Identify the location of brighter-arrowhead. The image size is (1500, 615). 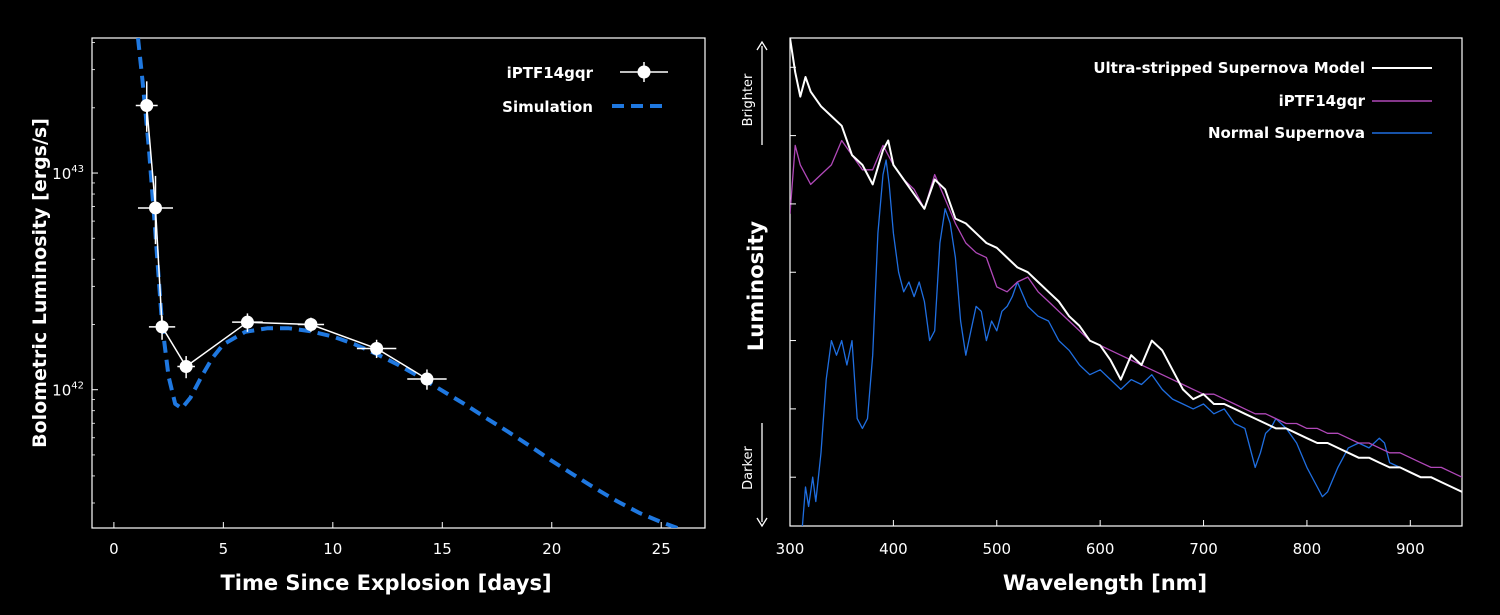
(762, 45).